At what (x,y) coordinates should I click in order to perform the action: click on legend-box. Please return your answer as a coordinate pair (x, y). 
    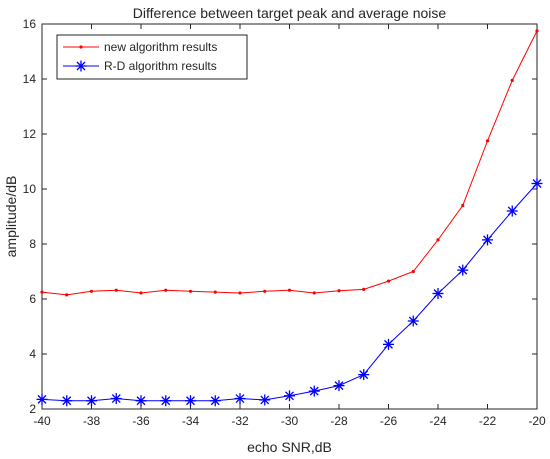
    Looking at the image, I should click on (152, 57).